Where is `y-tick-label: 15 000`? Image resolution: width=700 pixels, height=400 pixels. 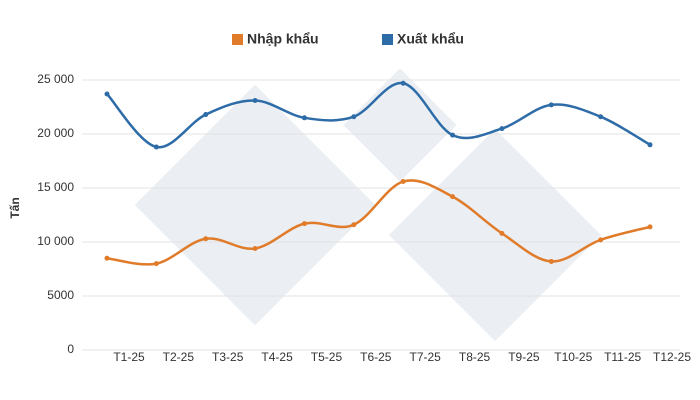 y-tick-label: 15 000 is located at coordinates (55, 187).